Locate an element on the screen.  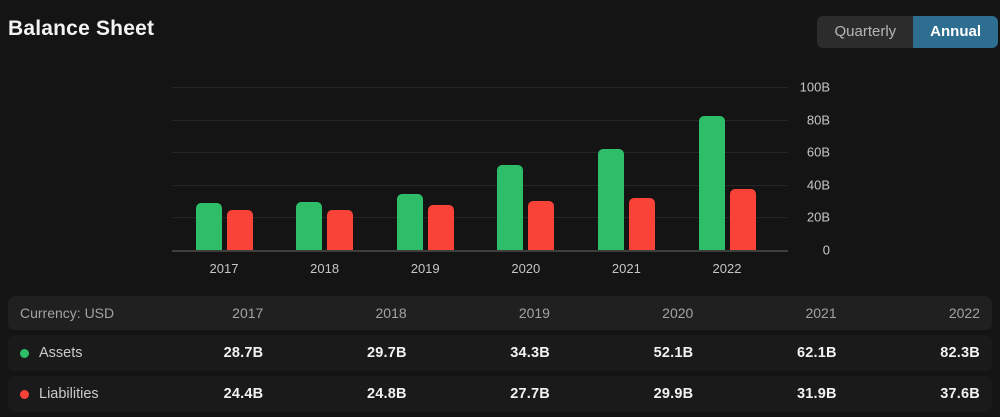
year-column-header: 2017 is located at coordinates (248, 313).